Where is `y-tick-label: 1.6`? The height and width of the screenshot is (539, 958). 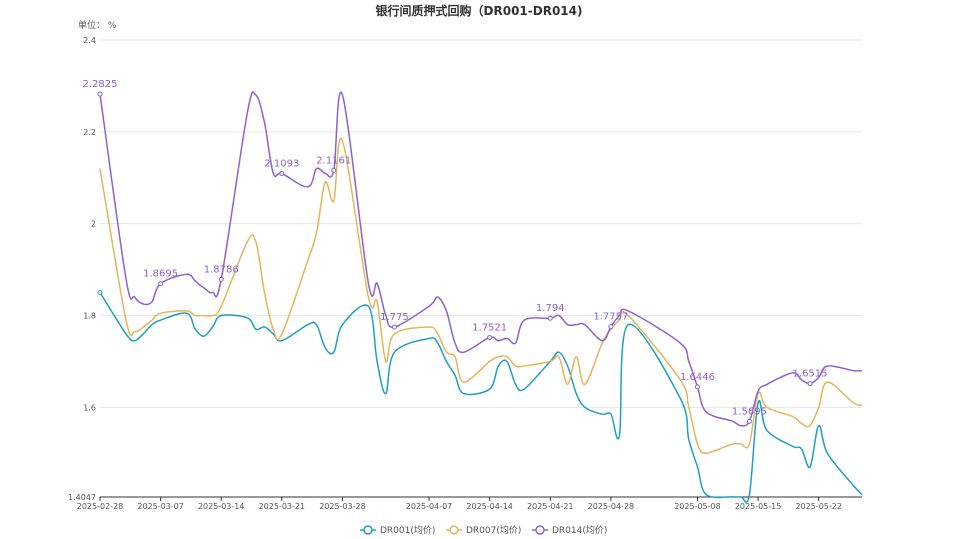 y-tick-label: 1.6 is located at coordinates (89, 407).